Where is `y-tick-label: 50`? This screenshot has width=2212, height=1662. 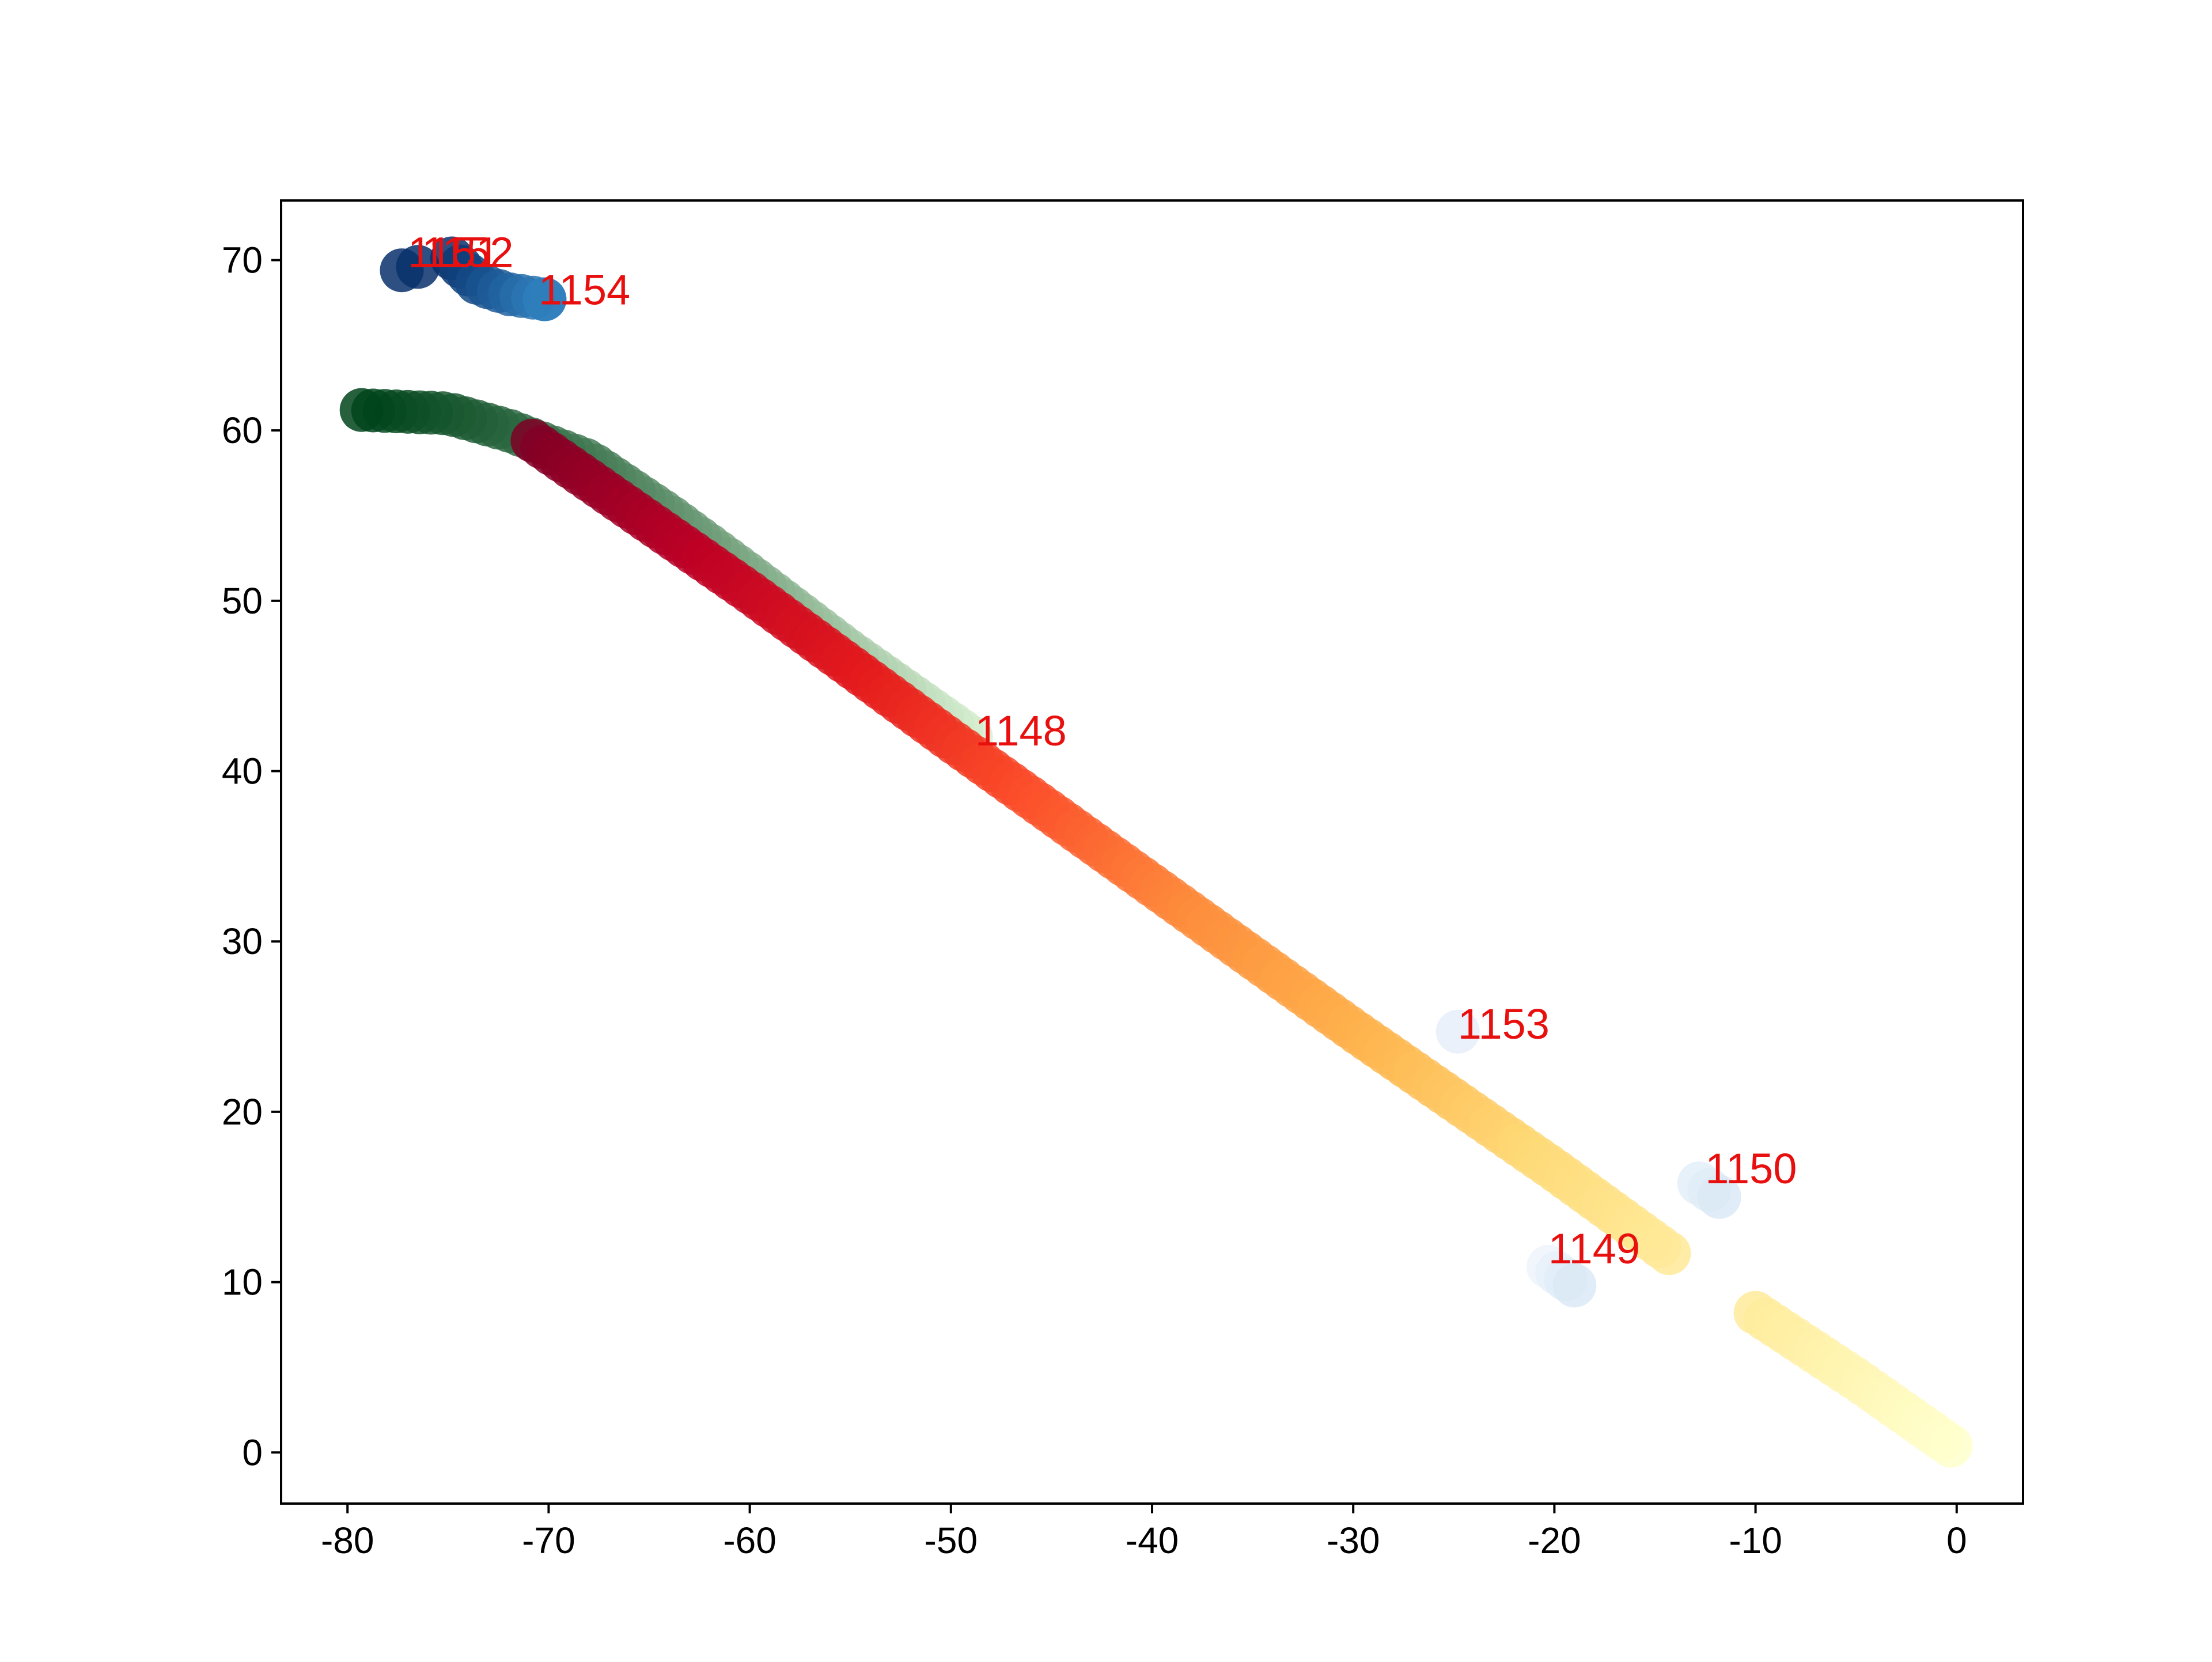 y-tick-label: 50 is located at coordinates (242, 601).